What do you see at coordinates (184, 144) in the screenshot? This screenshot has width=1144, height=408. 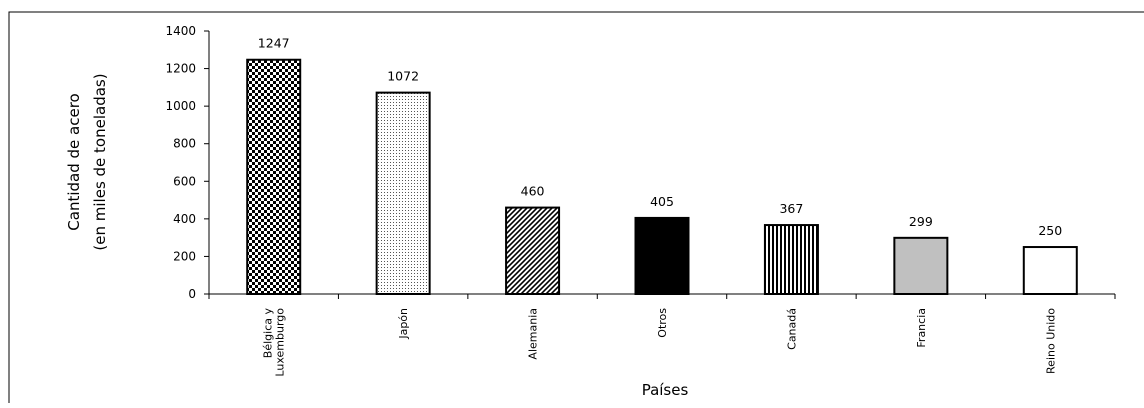 I see `y-tick-label: 800` at bounding box center [184, 144].